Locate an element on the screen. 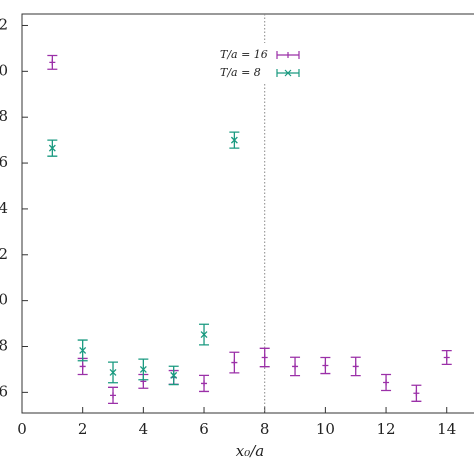 Image resolution: width=474 pixels, height=474 pixels. x-tick-label: 0 is located at coordinates (22, 429).